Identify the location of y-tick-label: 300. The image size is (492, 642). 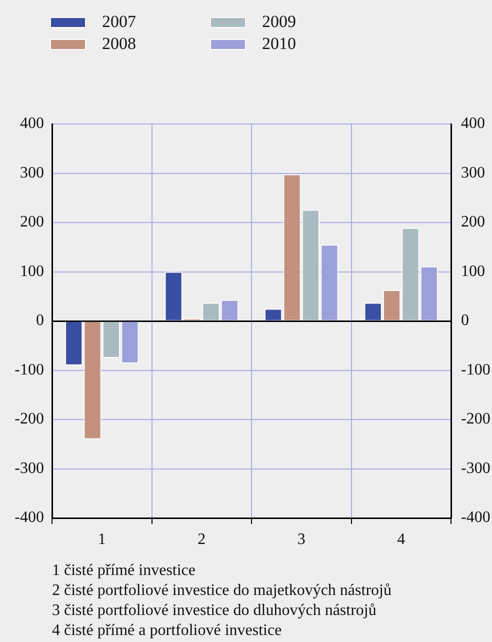
(32, 173).